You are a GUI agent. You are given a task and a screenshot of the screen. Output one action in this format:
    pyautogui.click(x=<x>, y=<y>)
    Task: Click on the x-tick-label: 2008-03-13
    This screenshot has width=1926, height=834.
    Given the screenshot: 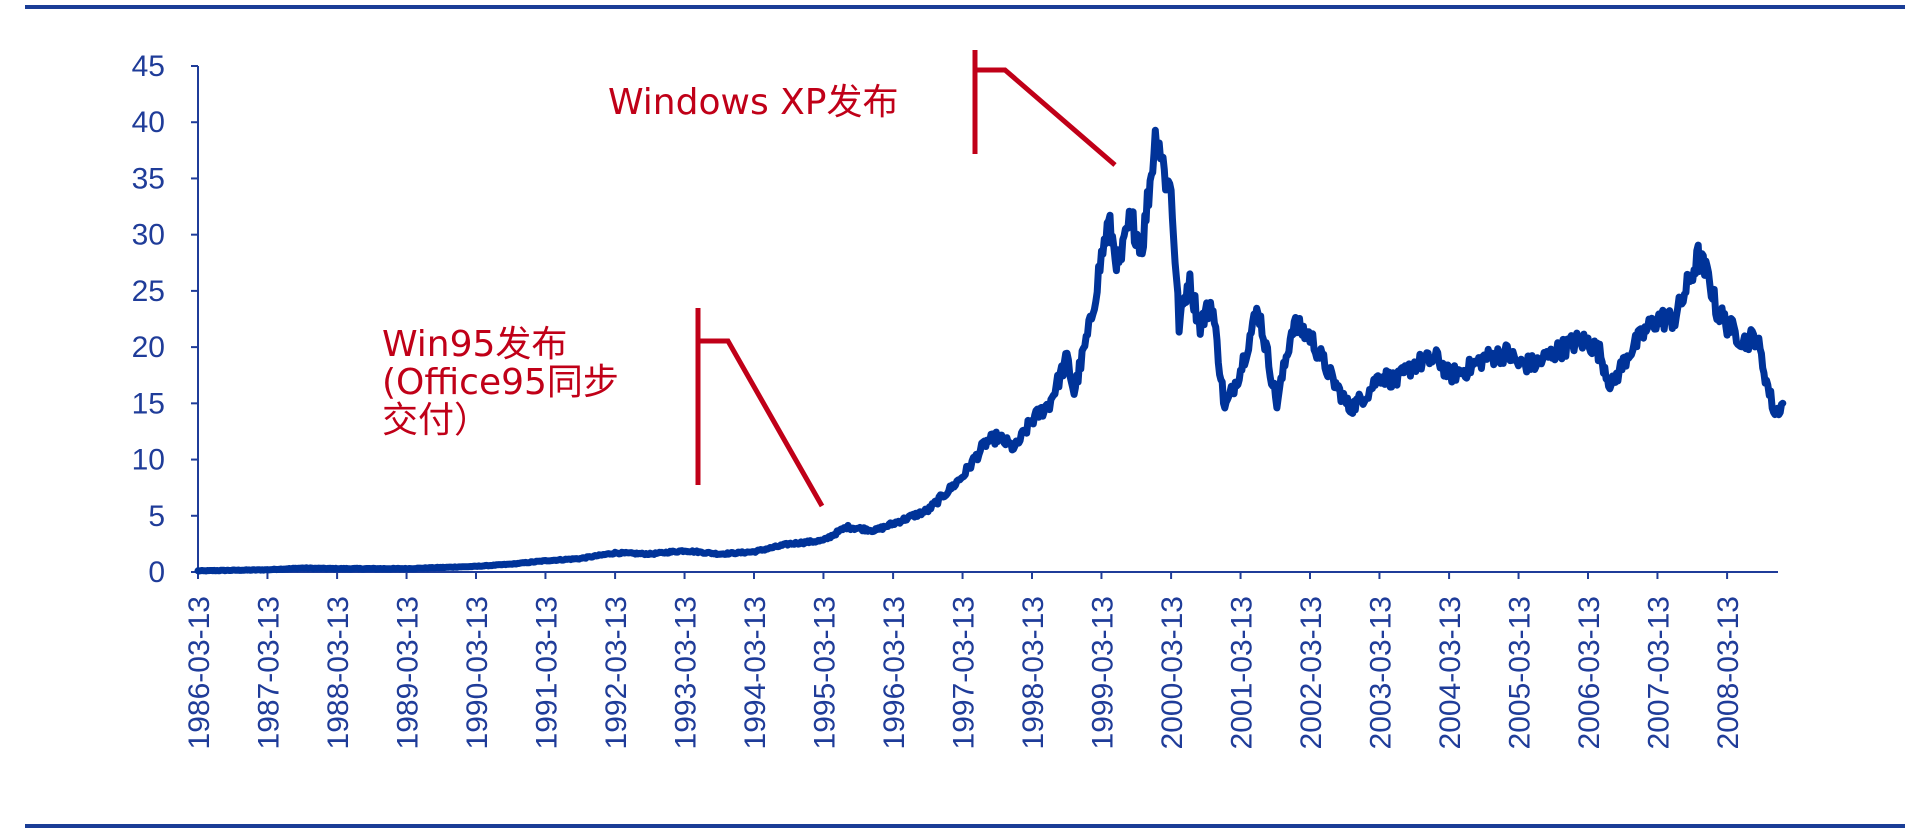 What is the action you would take?
    pyautogui.click(x=1728, y=672)
    